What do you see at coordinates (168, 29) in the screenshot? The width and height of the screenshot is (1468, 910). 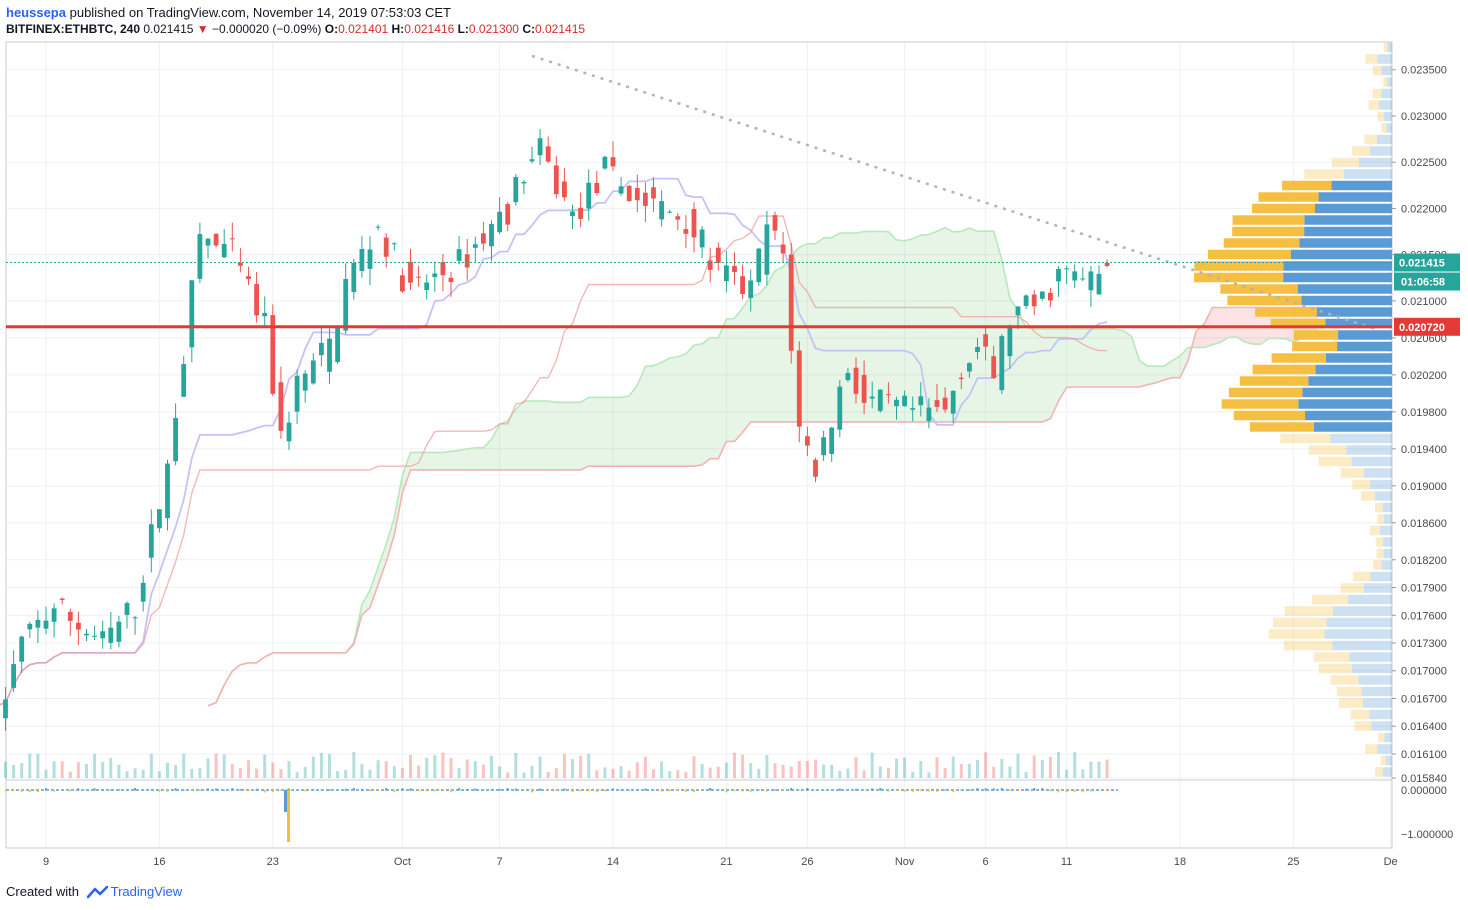 I see `last-price: 0.021415` at bounding box center [168, 29].